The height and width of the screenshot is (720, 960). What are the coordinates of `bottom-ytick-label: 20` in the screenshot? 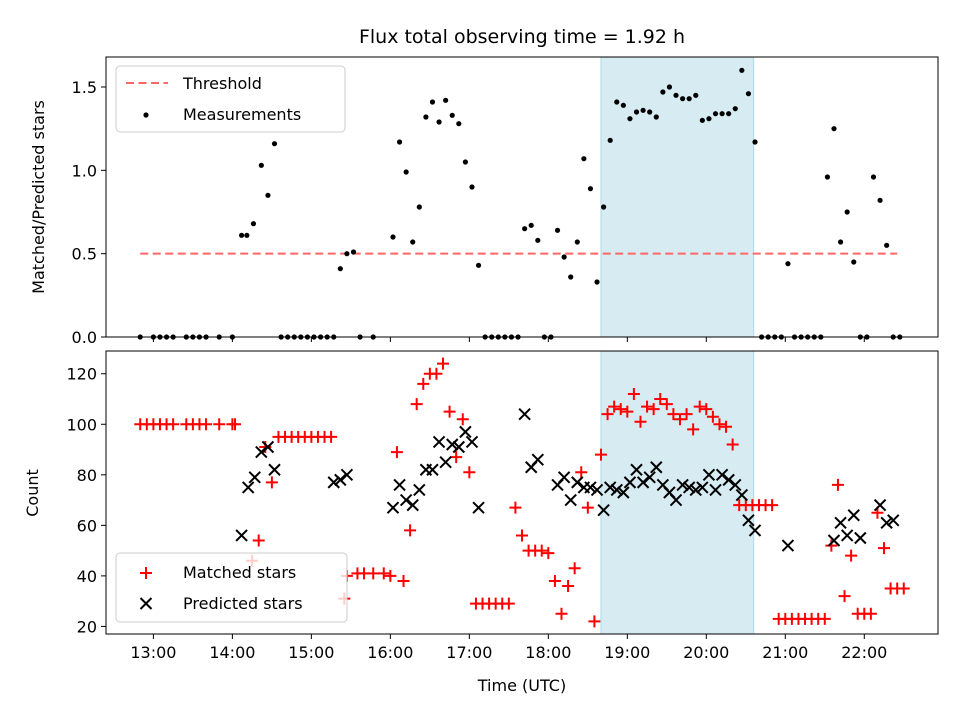 It's located at (87, 626).